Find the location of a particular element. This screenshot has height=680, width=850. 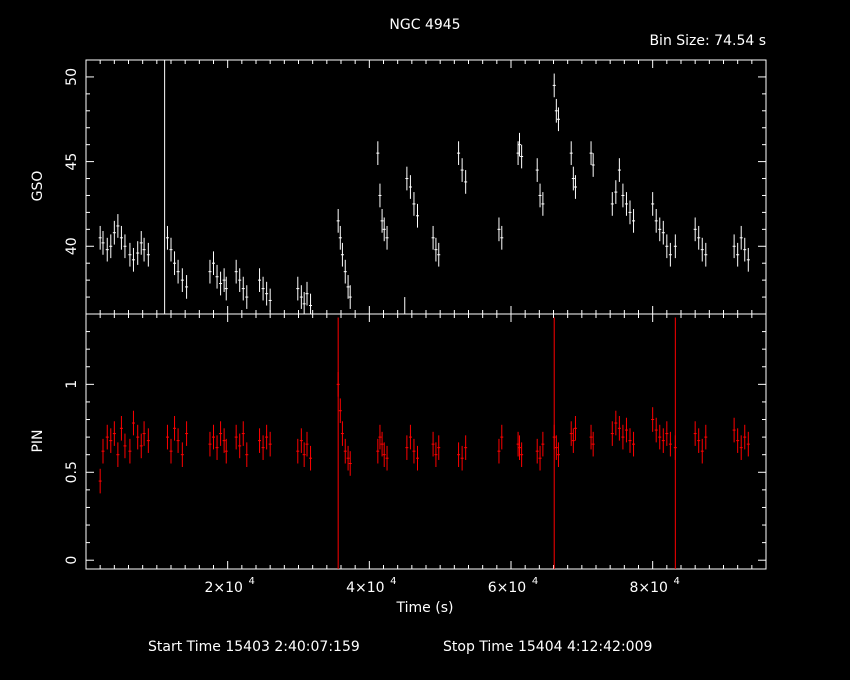

y-tick-label: 1 is located at coordinates (72, 384).